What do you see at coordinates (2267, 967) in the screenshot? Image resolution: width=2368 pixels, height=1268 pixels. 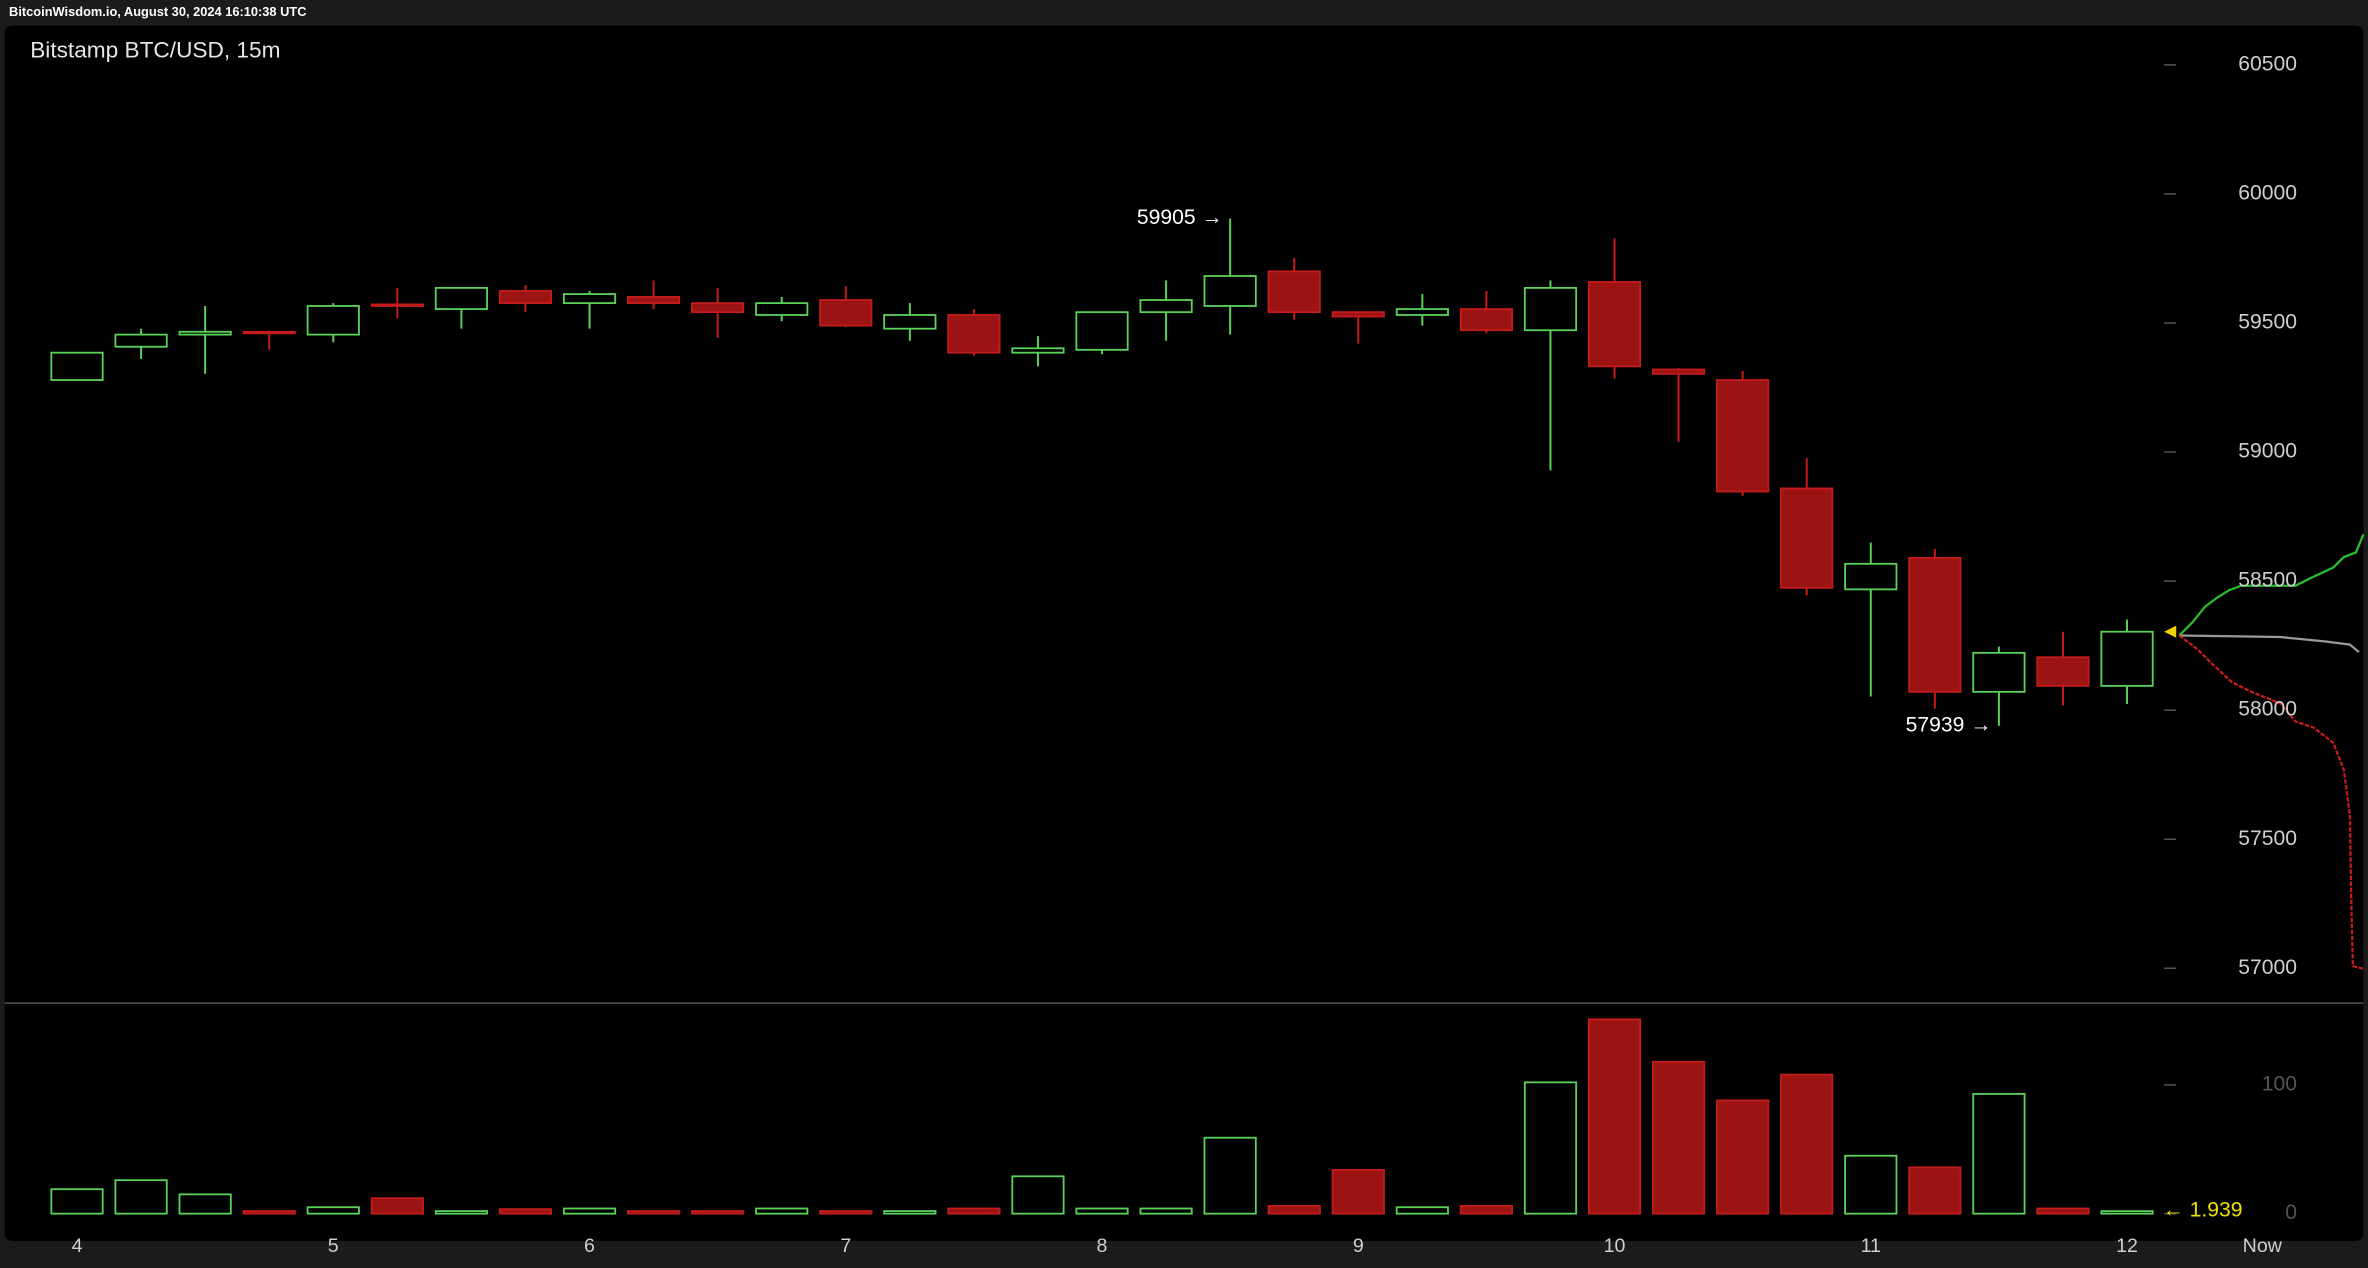 I see `y-tick-label: 57000` at bounding box center [2267, 967].